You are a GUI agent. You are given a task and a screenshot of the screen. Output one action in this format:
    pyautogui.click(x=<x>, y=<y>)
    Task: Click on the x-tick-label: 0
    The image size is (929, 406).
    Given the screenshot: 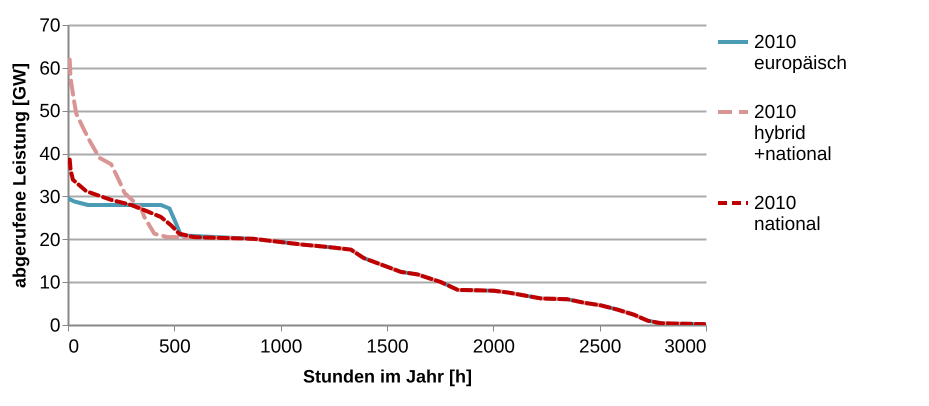 What is the action you would take?
    pyautogui.click(x=74, y=347)
    